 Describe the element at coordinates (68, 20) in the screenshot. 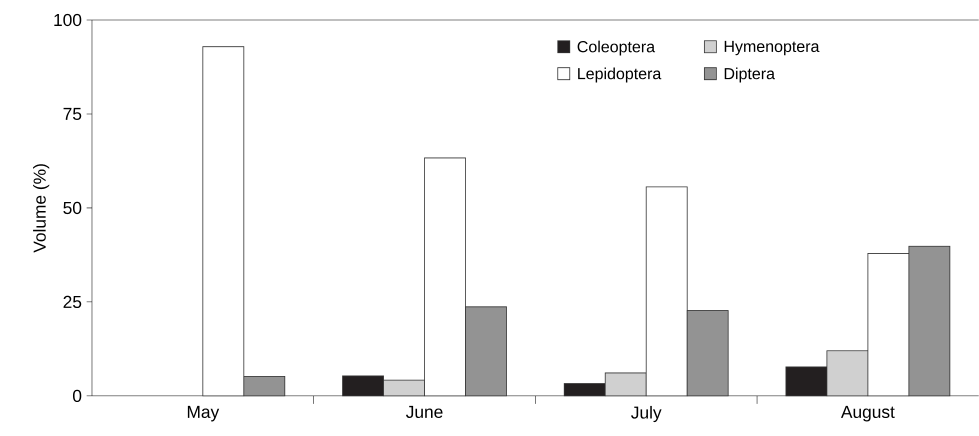

I see `y-tick-label: 100` at that location.